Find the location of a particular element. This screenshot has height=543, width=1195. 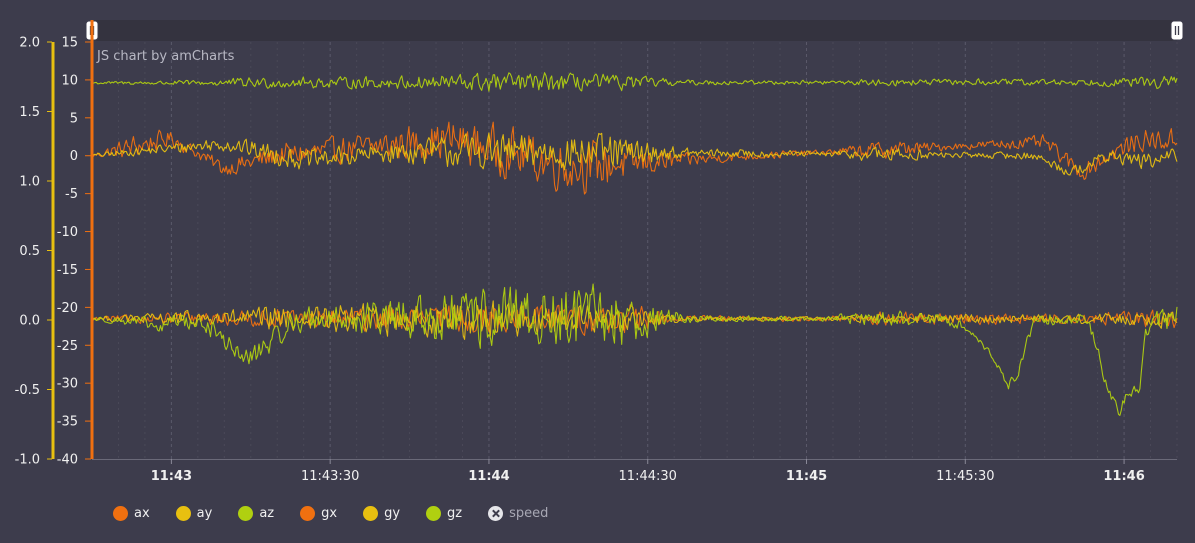

x-tick-label: 11:44 is located at coordinates (488, 476).